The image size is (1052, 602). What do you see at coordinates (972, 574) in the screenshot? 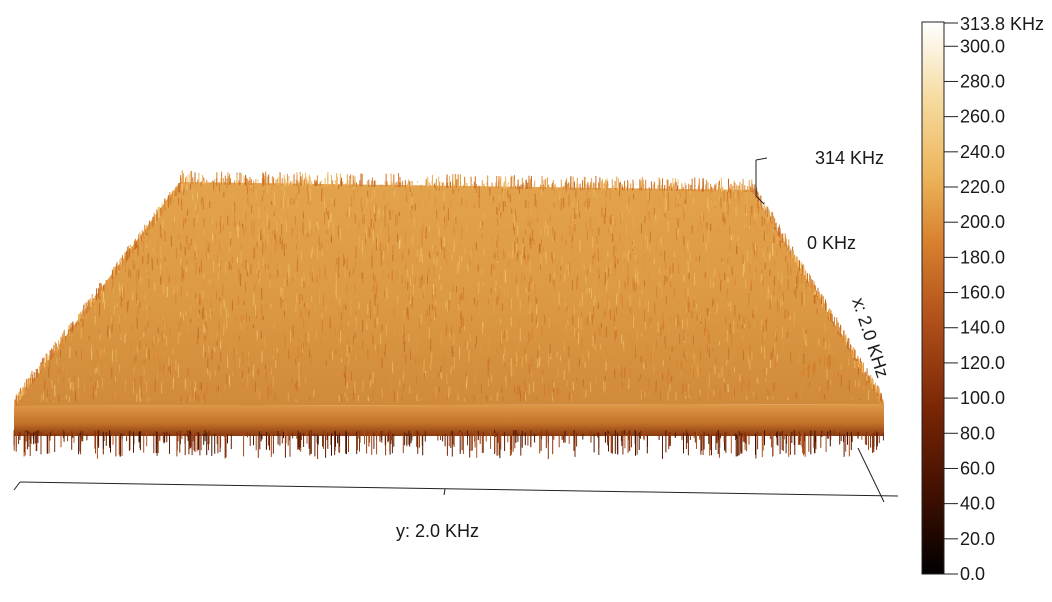
I see `colorbar-tick-label: 0.0` at bounding box center [972, 574].